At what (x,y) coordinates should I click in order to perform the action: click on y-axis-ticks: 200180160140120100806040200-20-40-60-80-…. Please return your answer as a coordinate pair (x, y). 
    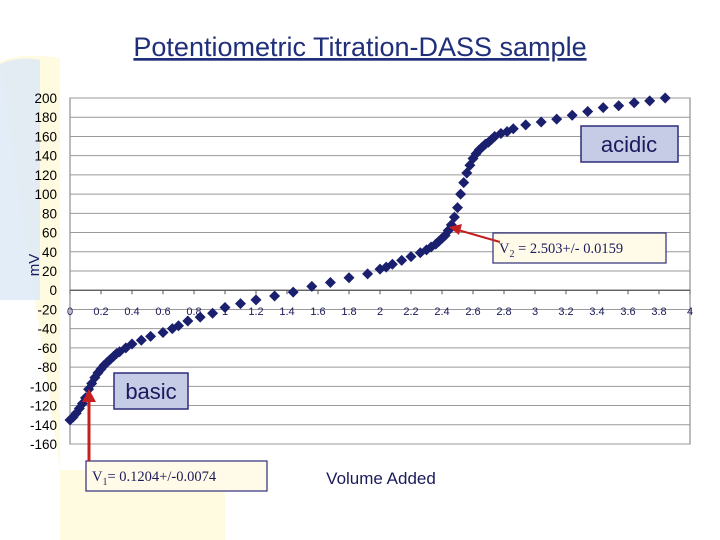
    Looking at the image, I should click on (43, 271).